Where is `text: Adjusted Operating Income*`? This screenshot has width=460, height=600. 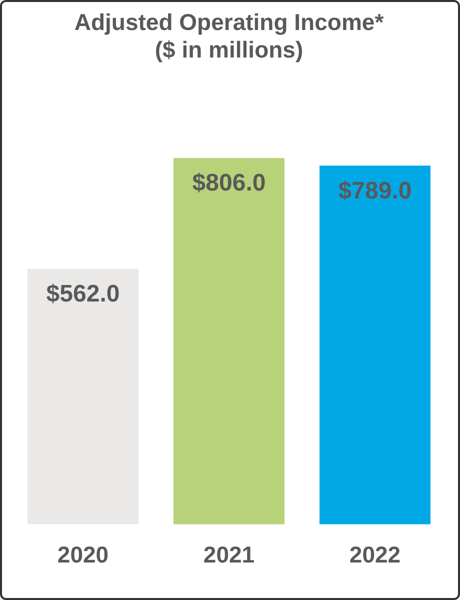 text: Adjusted Operating Income* is located at coordinates (229, 22).